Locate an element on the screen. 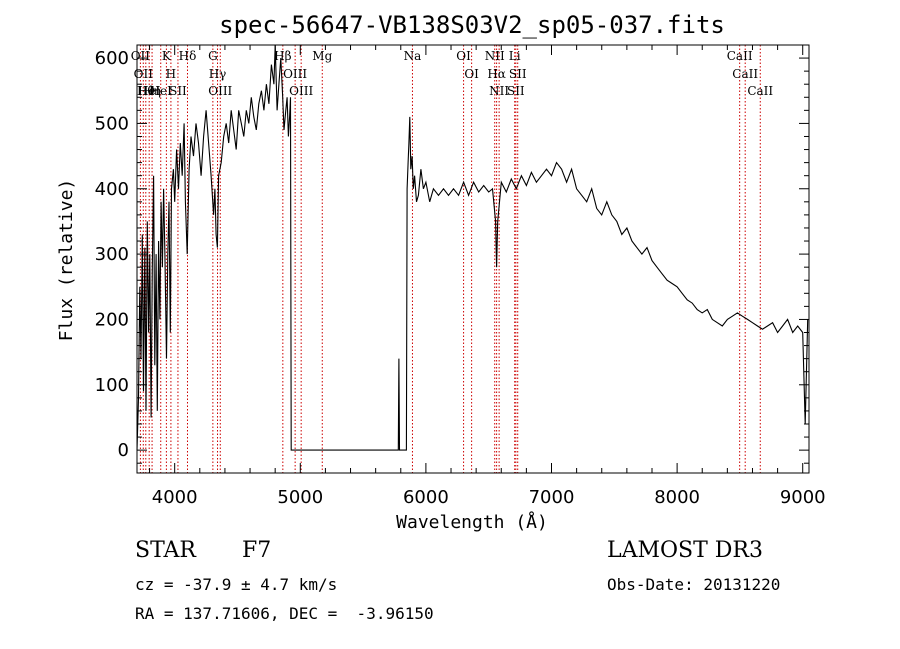 The width and height of the screenshot is (900, 649). line-marker-label-12: OIII is located at coordinates (220, 91).